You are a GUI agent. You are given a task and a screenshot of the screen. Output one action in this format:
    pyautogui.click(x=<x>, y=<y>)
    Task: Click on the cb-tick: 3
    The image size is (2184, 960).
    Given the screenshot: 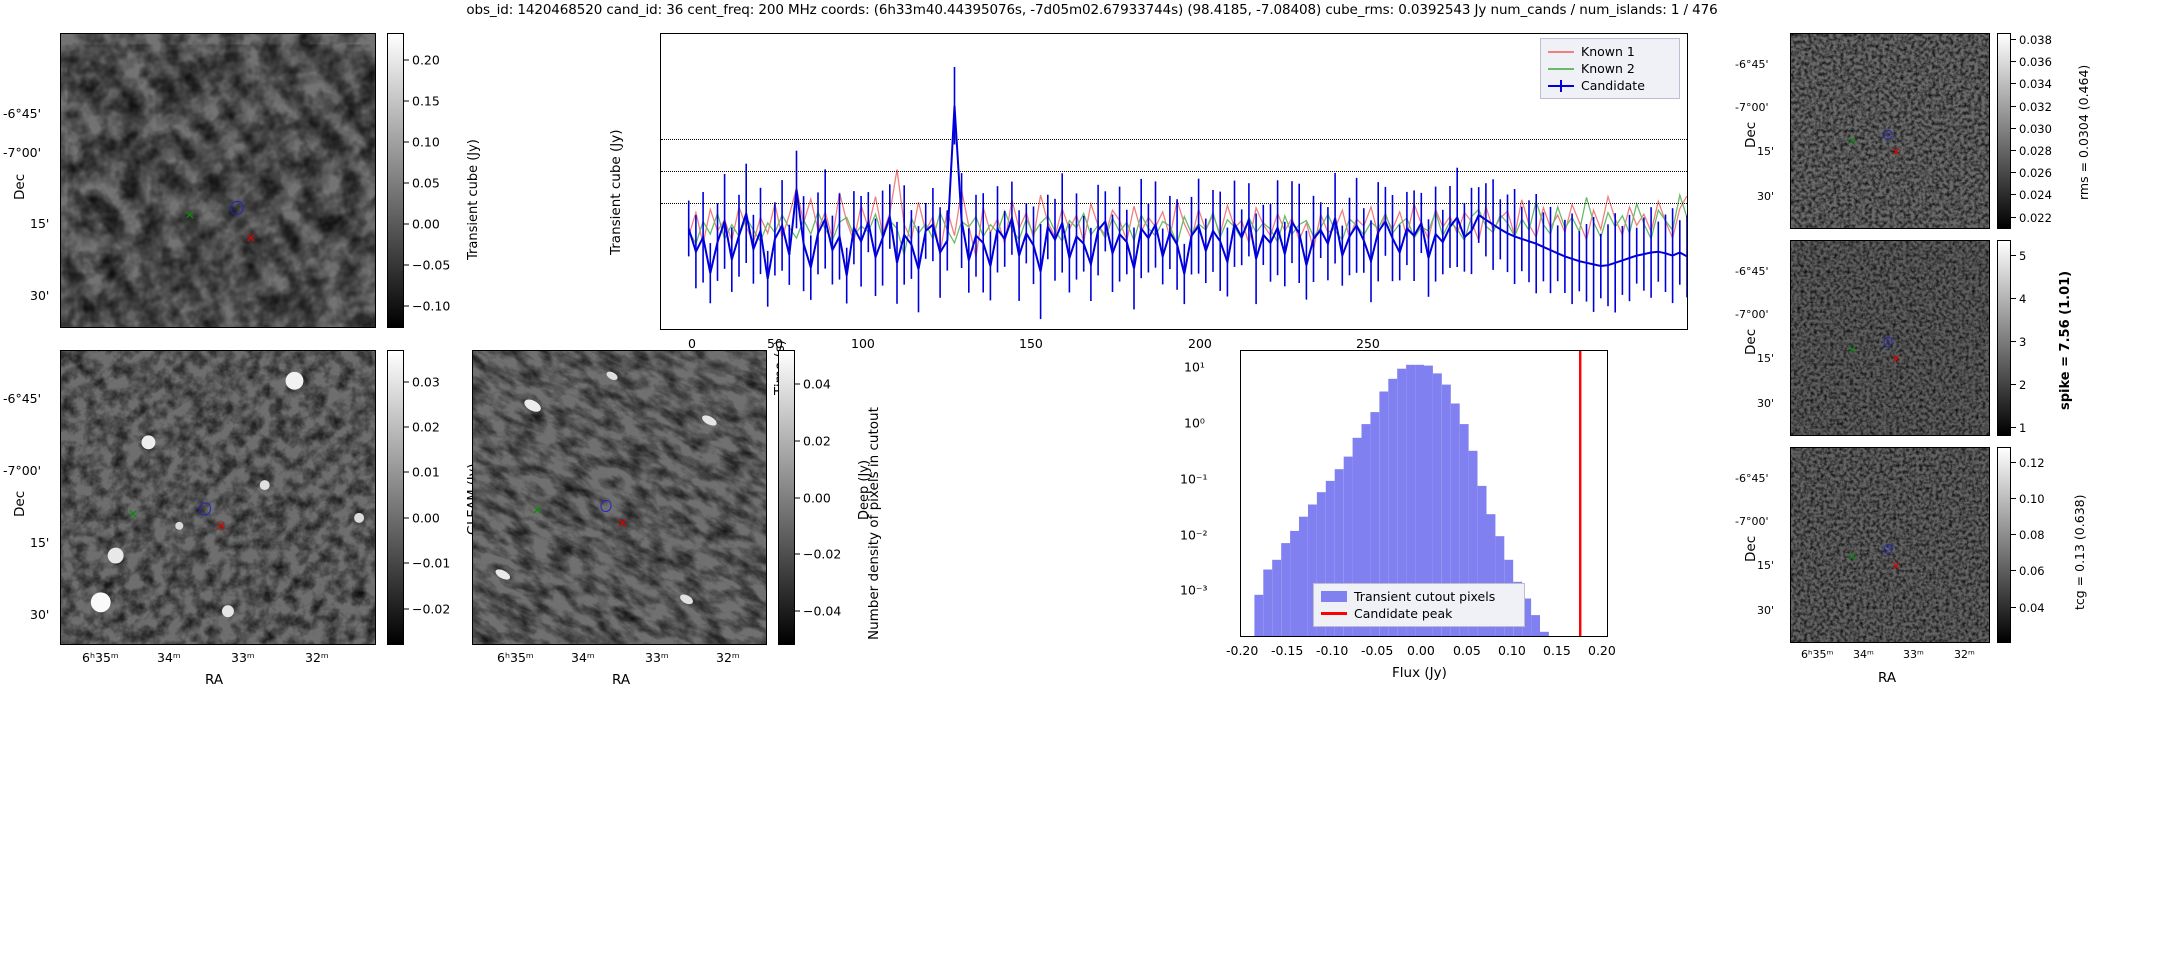 What is the action you would take?
    pyautogui.click(x=2018, y=342)
    